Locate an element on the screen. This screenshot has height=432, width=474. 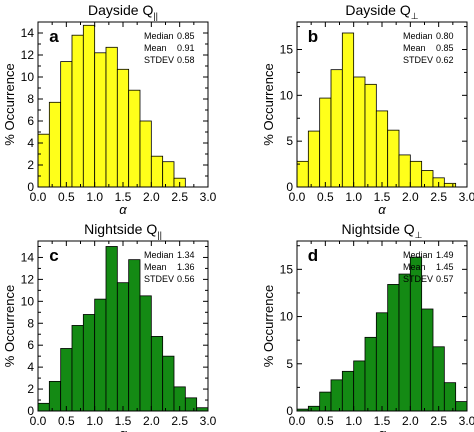
x-tick-label: 0.5 is located at coordinates (66, 197).